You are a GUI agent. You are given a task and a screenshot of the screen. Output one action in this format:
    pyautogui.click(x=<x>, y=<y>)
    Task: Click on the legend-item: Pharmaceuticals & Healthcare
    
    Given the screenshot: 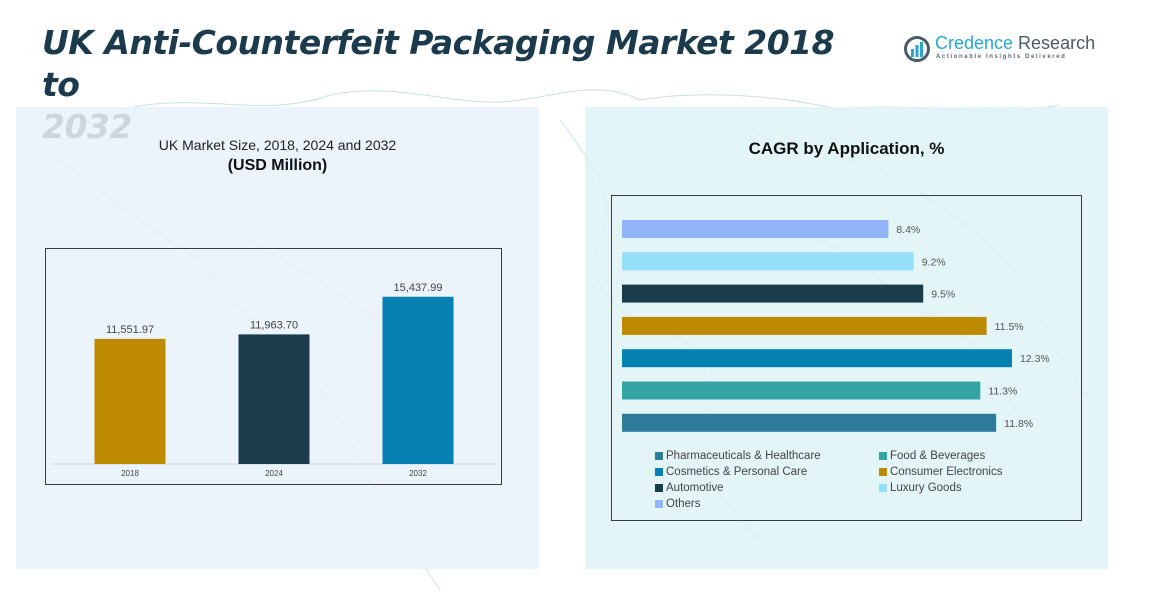 What is the action you would take?
    pyautogui.click(x=738, y=456)
    